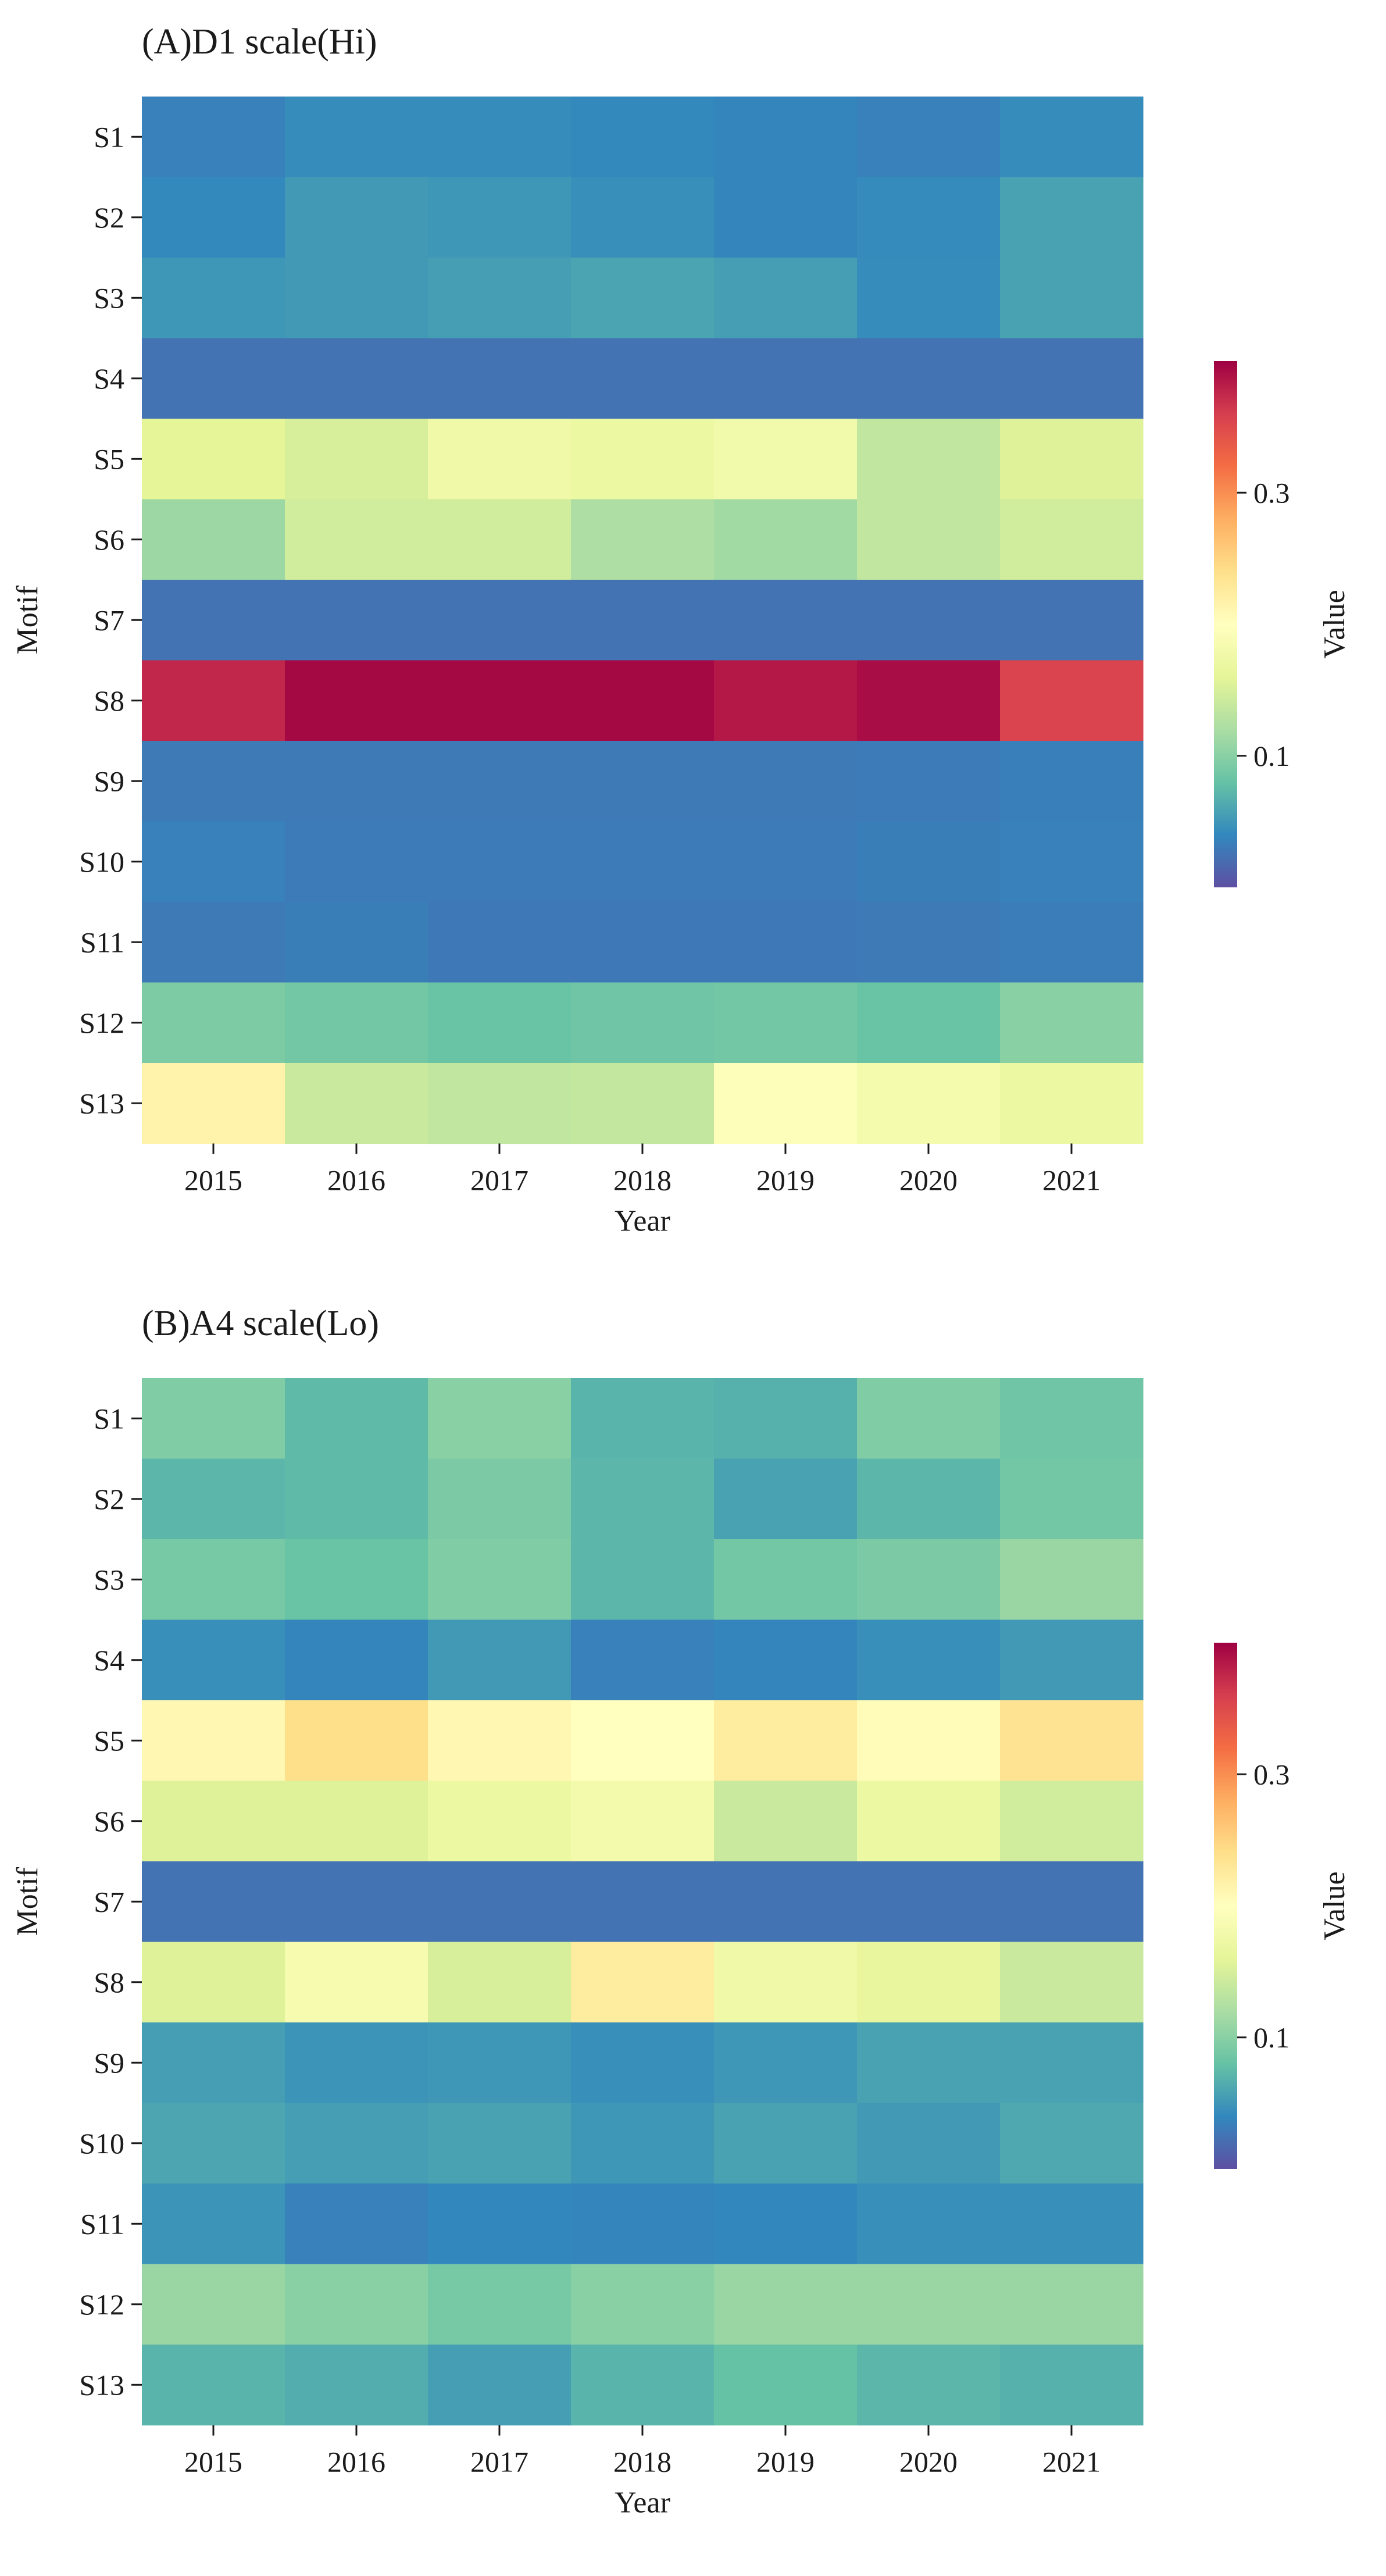  What do you see at coordinates (499, 942) in the screenshot?
I see `heatmap-cell-S11-2017` at bounding box center [499, 942].